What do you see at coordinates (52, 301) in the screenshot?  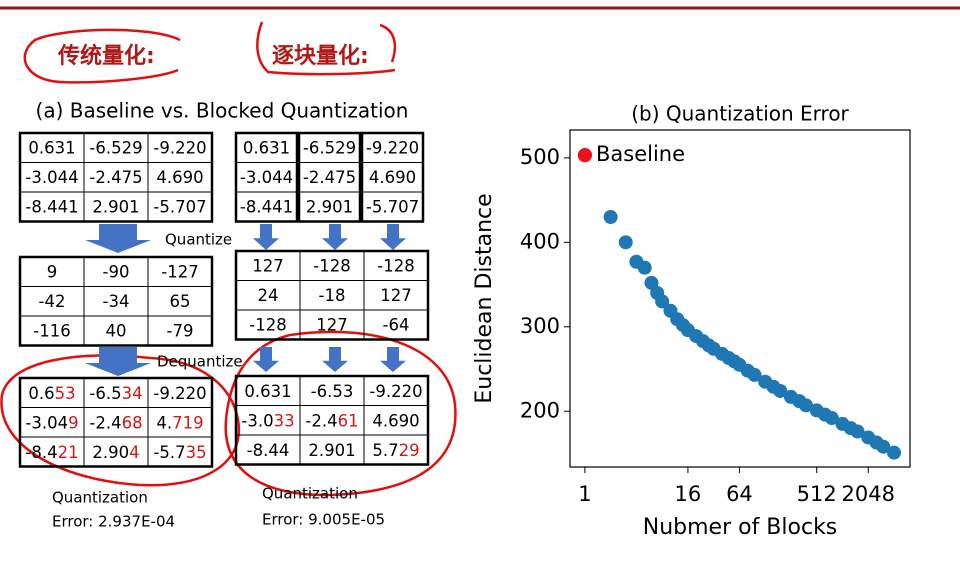 I see `table-cell: -42` at bounding box center [52, 301].